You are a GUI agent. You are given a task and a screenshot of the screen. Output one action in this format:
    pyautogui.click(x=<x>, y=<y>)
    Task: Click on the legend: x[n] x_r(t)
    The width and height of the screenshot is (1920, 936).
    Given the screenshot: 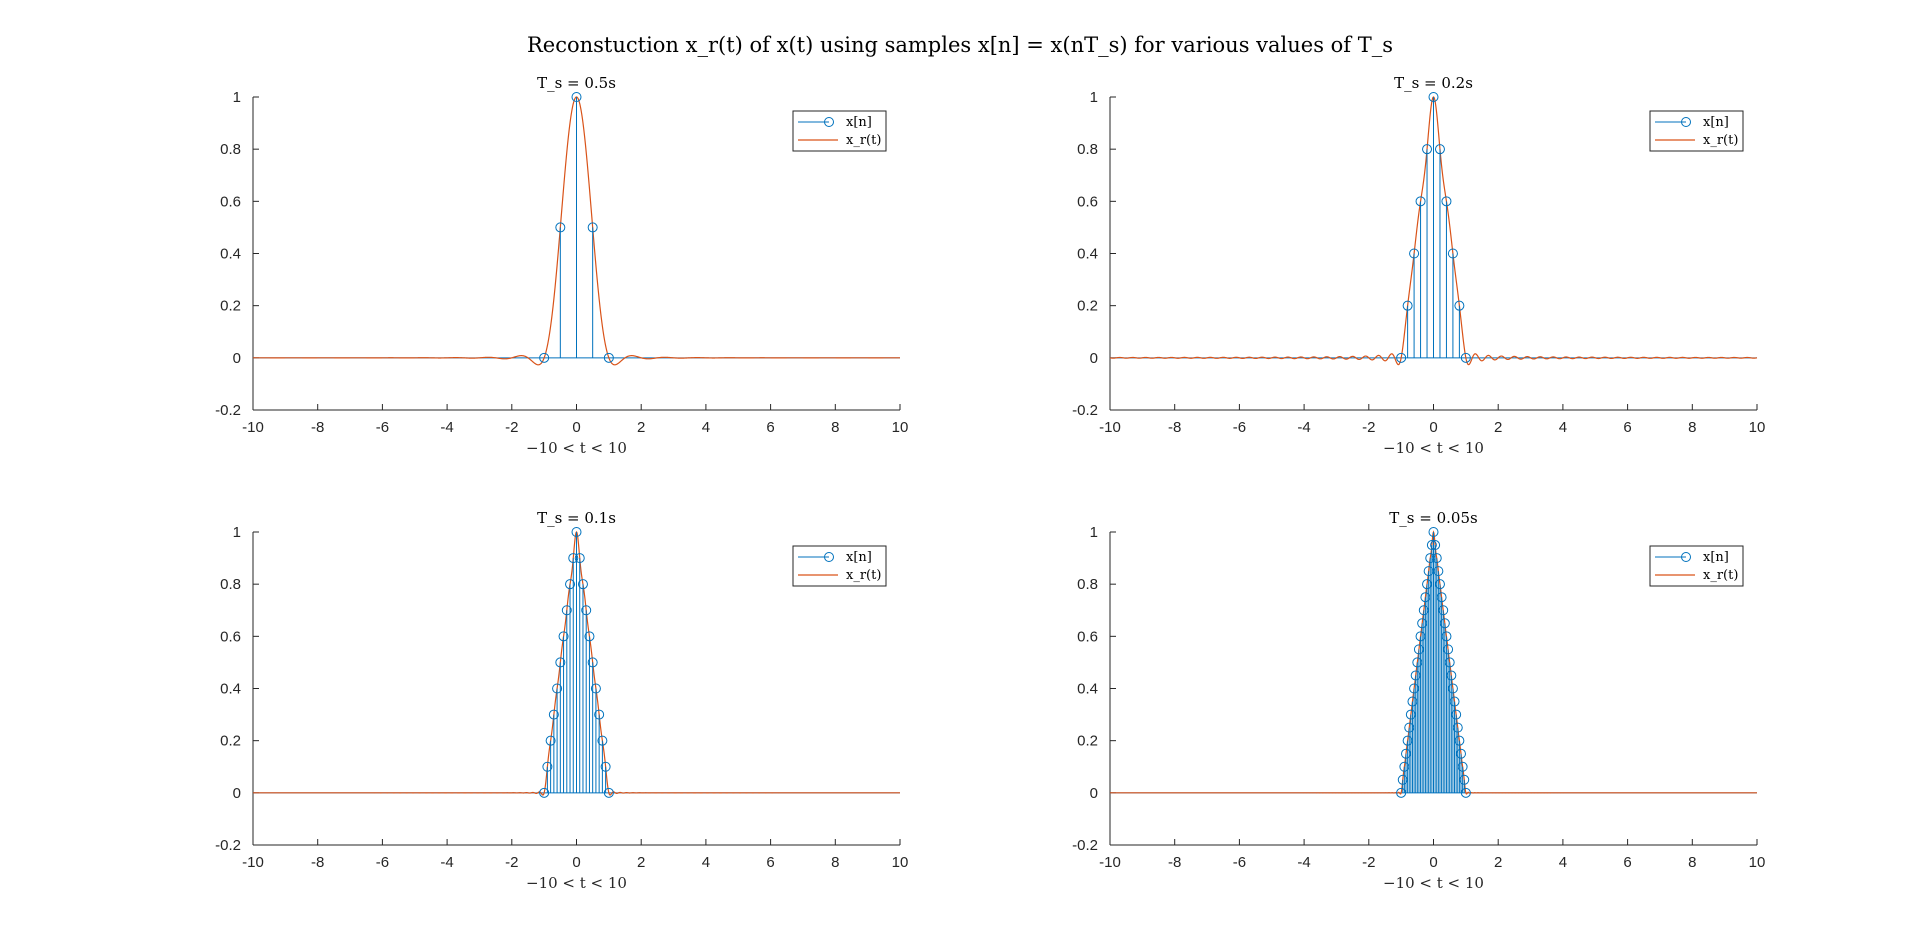 What is the action you would take?
    pyautogui.click(x=1696, y=131)
    